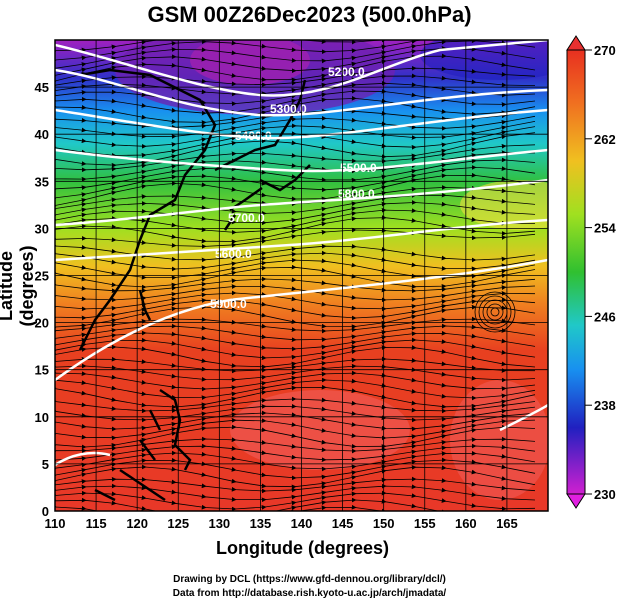 Image resolution: width=619 pixels, height=605 pixels. Describe the element at coordinates (42, 323) in the screenshot. I see `y-tick-label: 20` at that location.